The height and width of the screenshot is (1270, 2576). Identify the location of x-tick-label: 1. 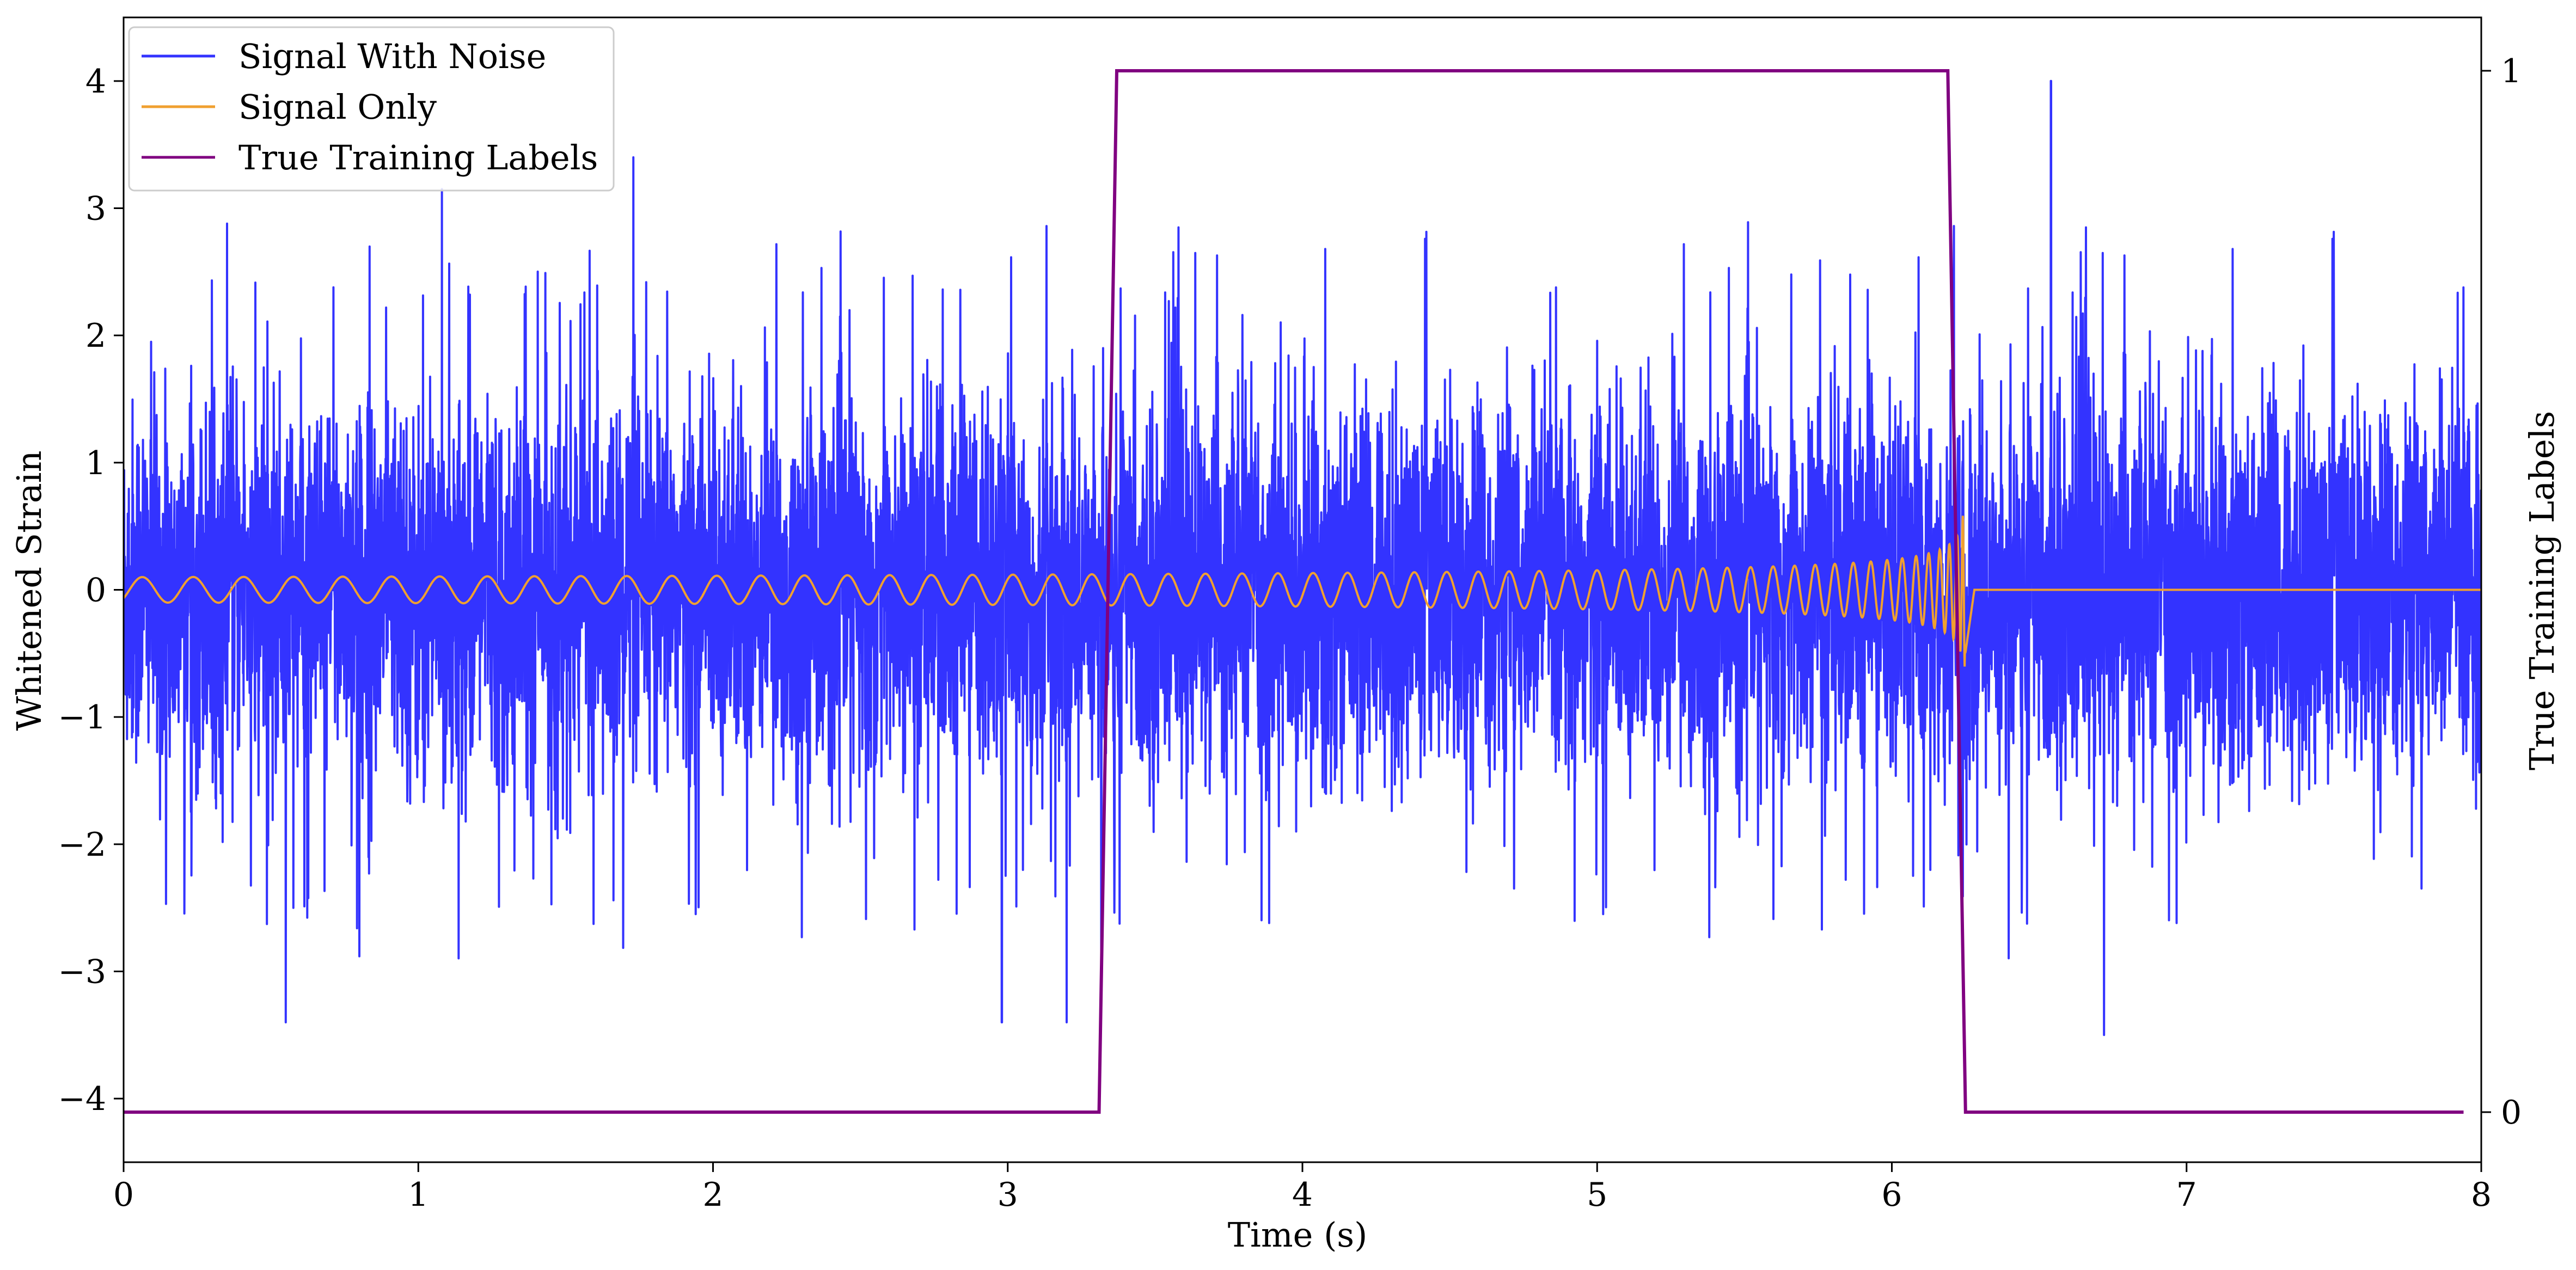
(418, 1195).